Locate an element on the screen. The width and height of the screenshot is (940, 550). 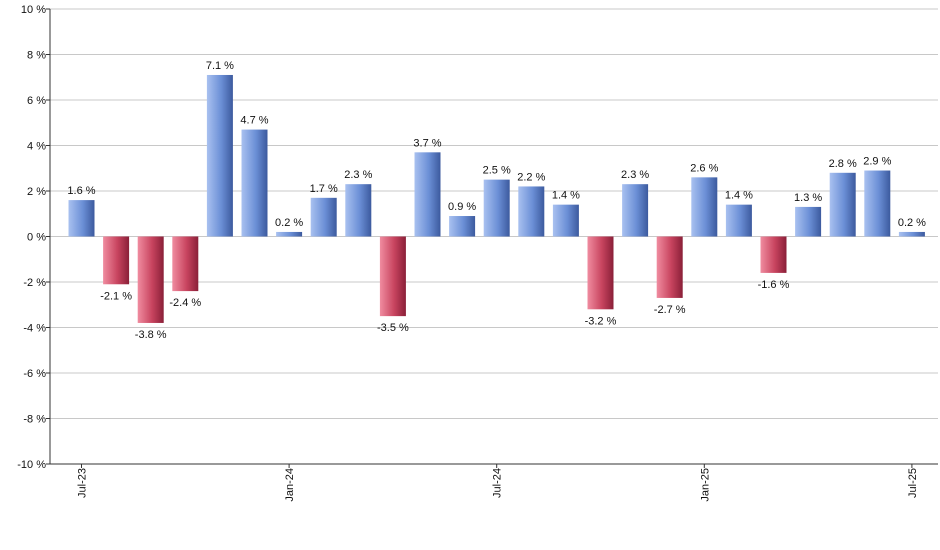
x-tick-label: Jan-24 is located at coordinates (290, 485).